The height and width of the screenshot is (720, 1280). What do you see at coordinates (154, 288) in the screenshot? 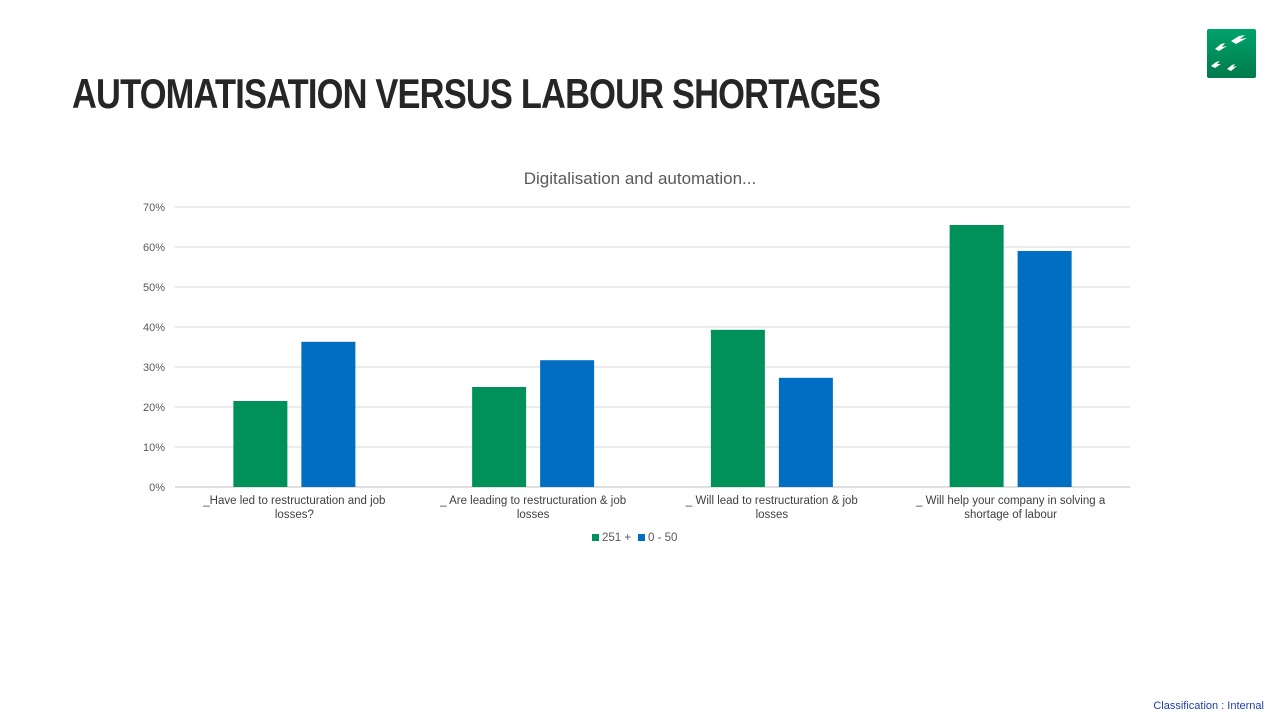
I see `y-tick-label: 50%` at bounding box center [154, 288].